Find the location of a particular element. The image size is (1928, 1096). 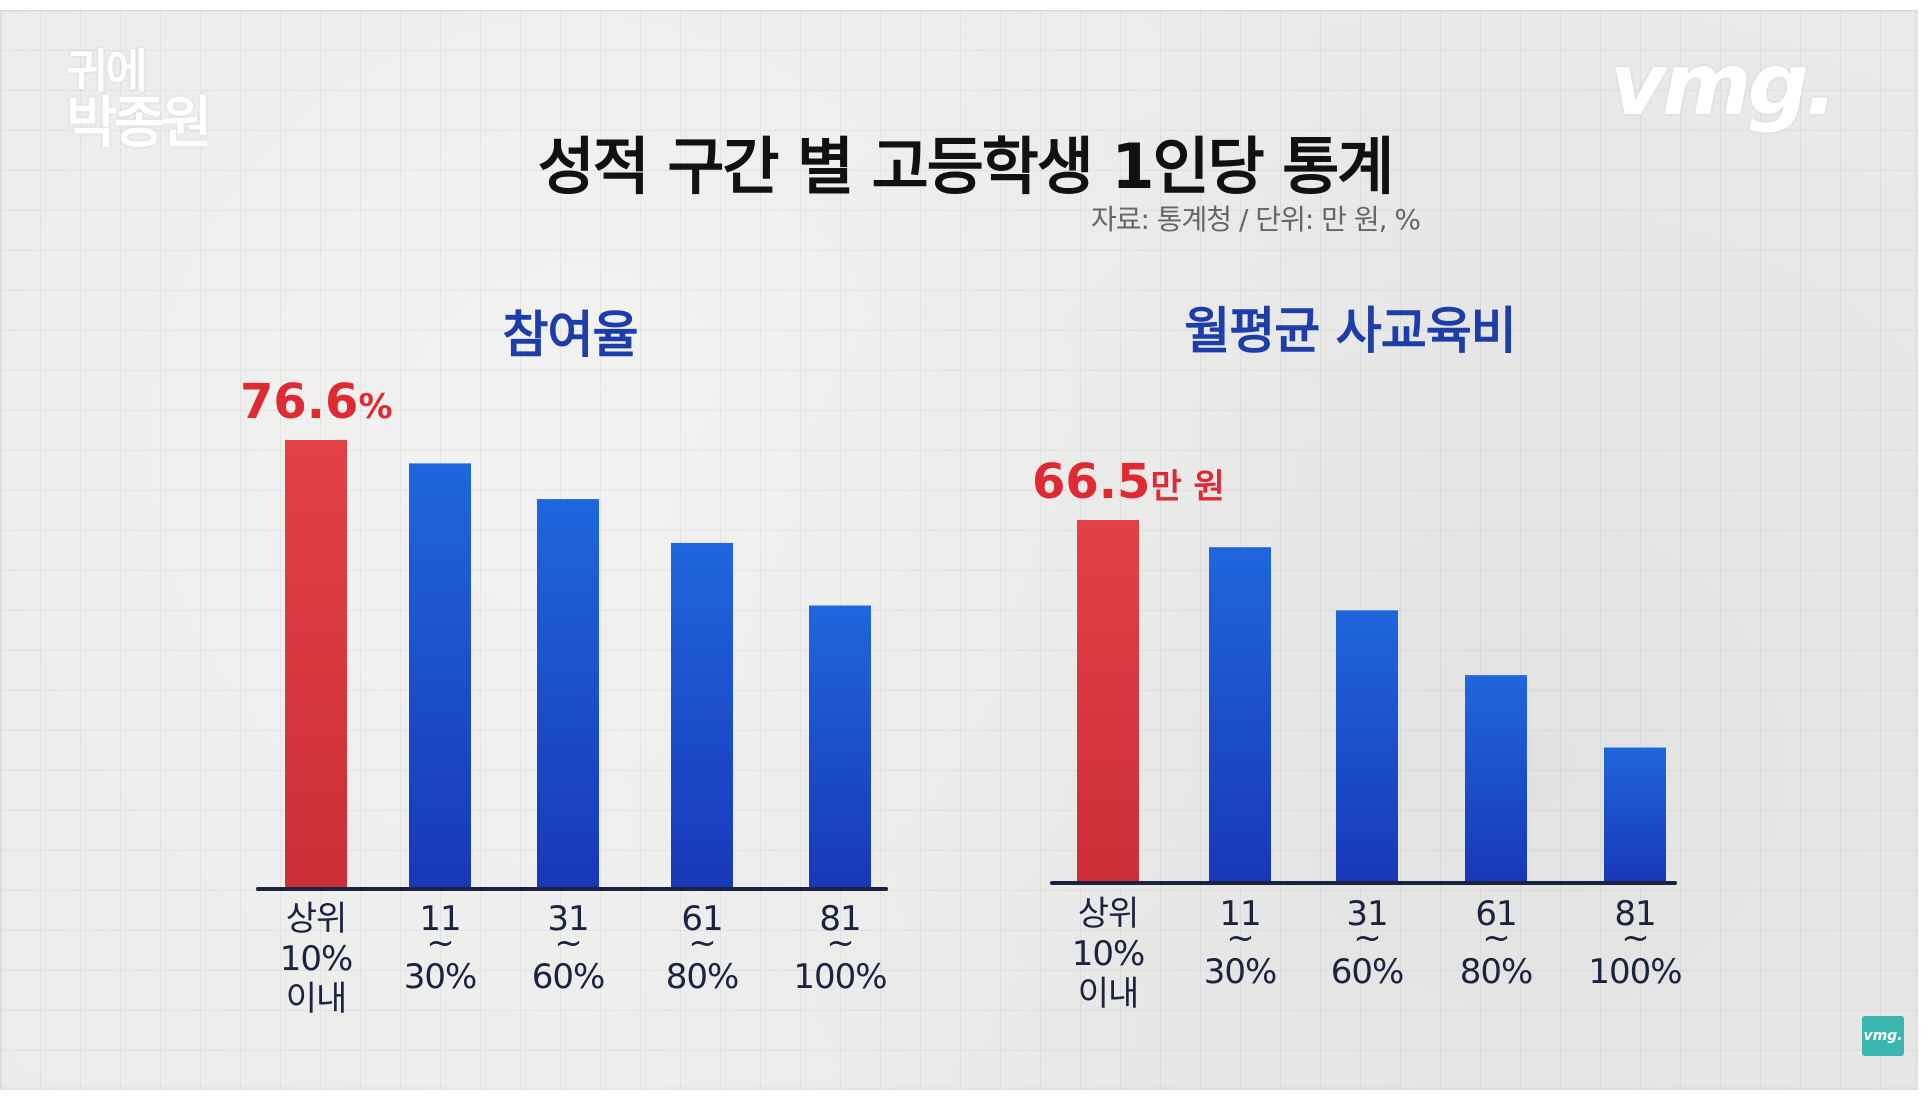

show-logo-line2: 박종원 is located at coordinates (139, 123).